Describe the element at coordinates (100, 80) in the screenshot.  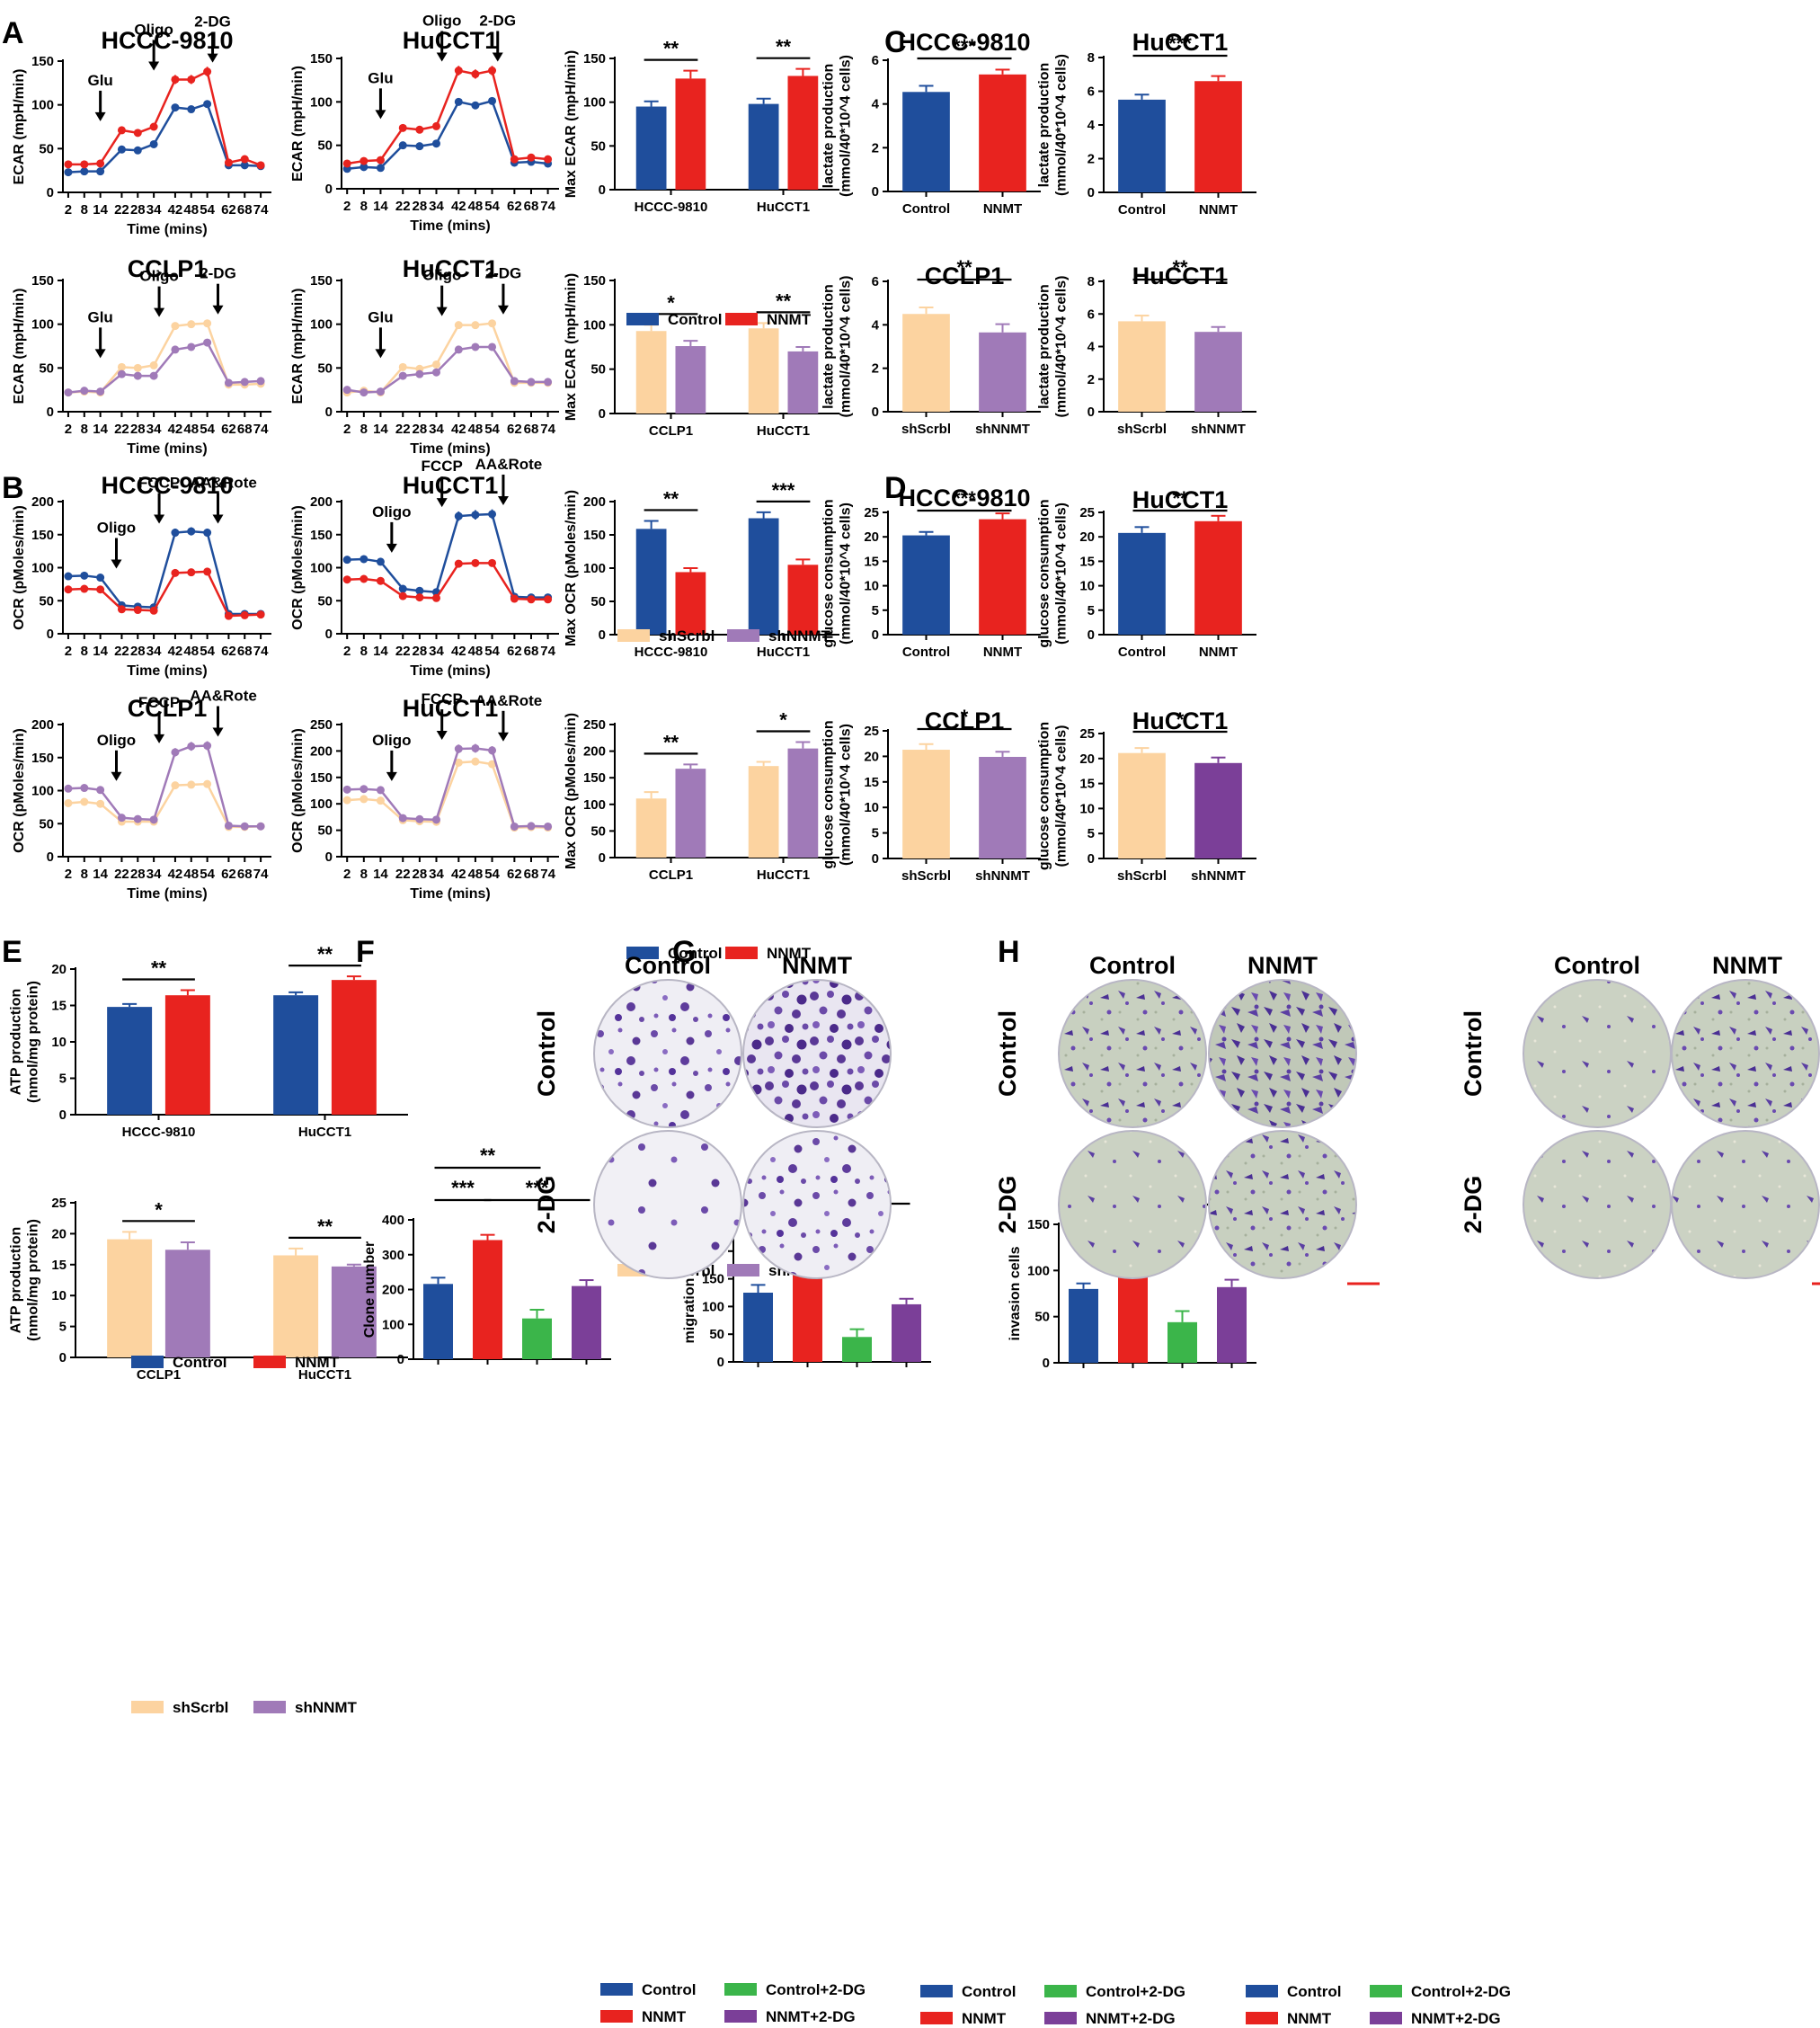
I see `annotation-glu: Glu` at that location.